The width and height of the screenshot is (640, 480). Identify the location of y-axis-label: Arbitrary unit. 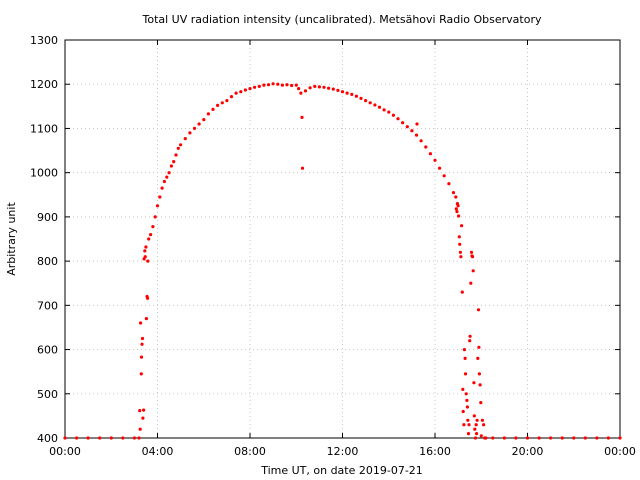
(11, 239).